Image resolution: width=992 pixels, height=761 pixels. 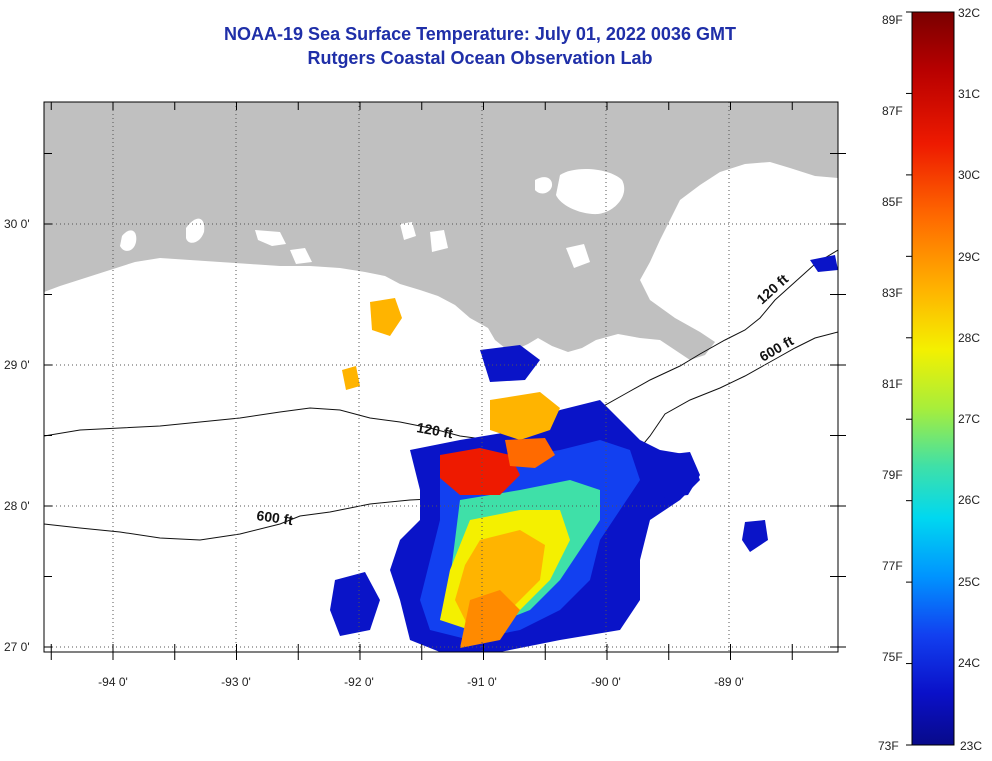 I want to click on lake-calcasieu, so click(x=195, y=230).